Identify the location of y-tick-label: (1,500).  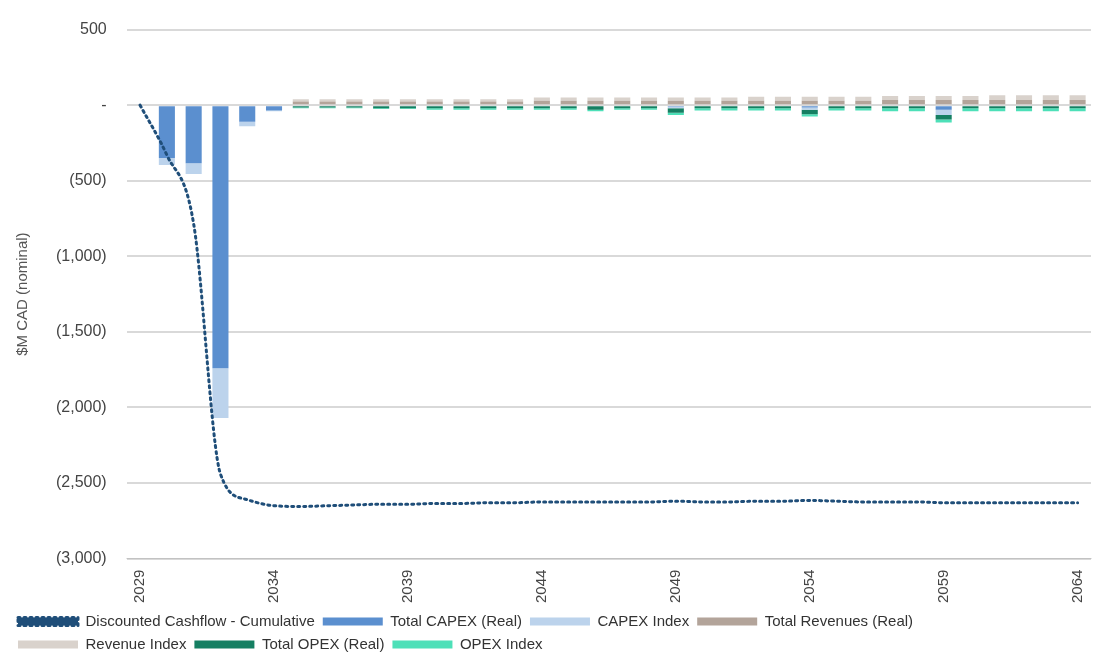
(81, 331).